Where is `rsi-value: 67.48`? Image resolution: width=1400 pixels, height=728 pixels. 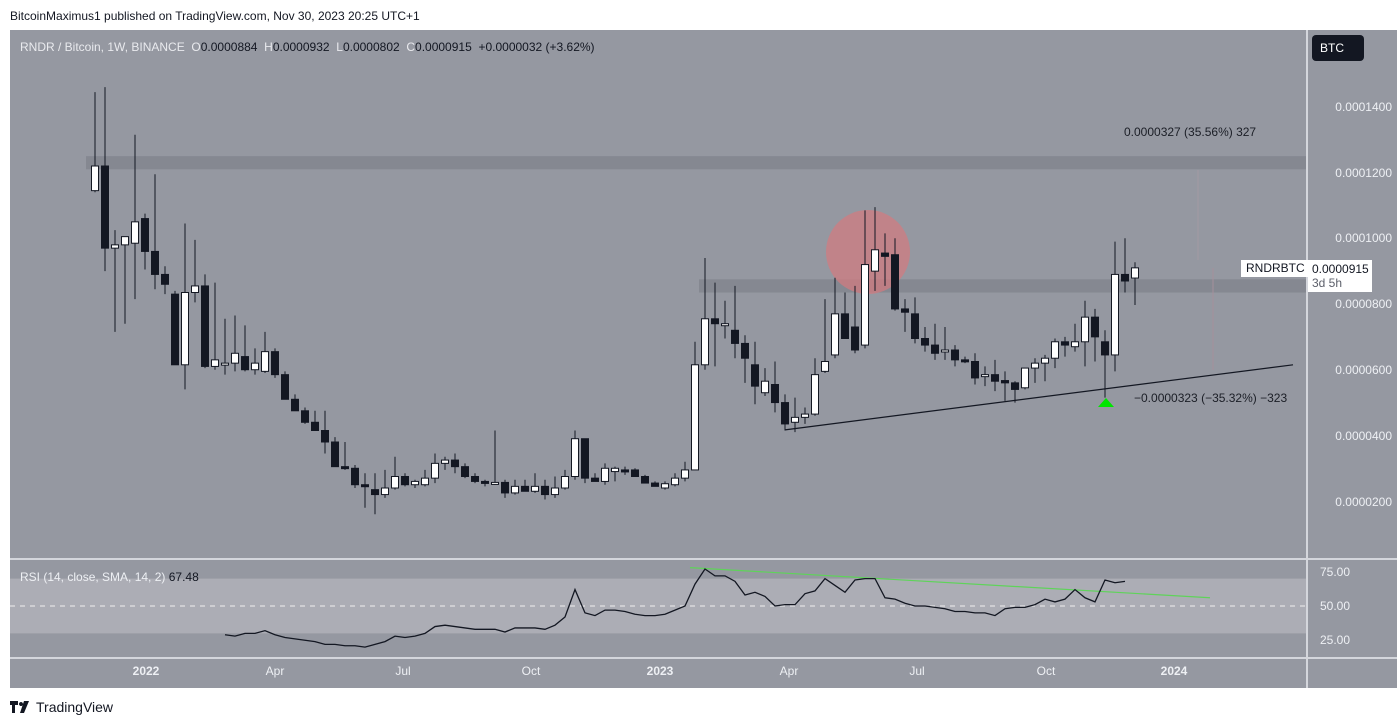 rsi-value: 67.48 is located at coordinates (183, 577).